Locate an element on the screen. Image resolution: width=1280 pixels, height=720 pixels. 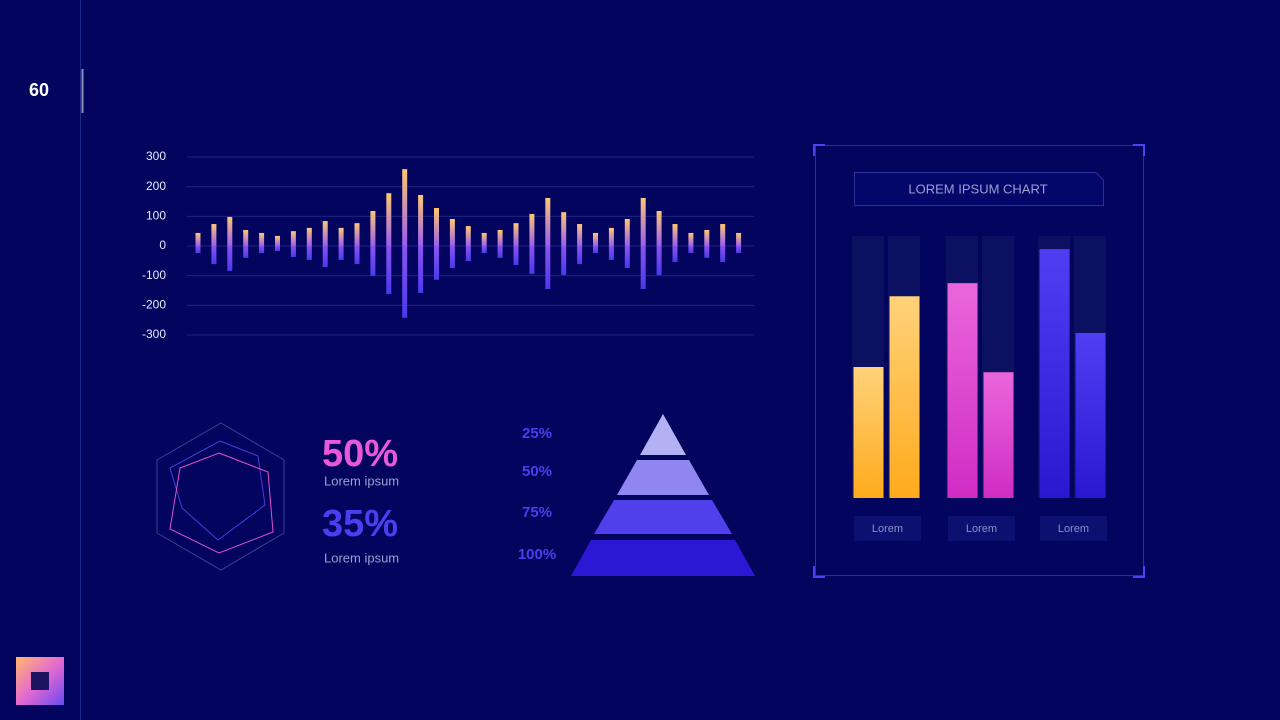
y-tick-label: 300 is located at coordinates (156, 156).